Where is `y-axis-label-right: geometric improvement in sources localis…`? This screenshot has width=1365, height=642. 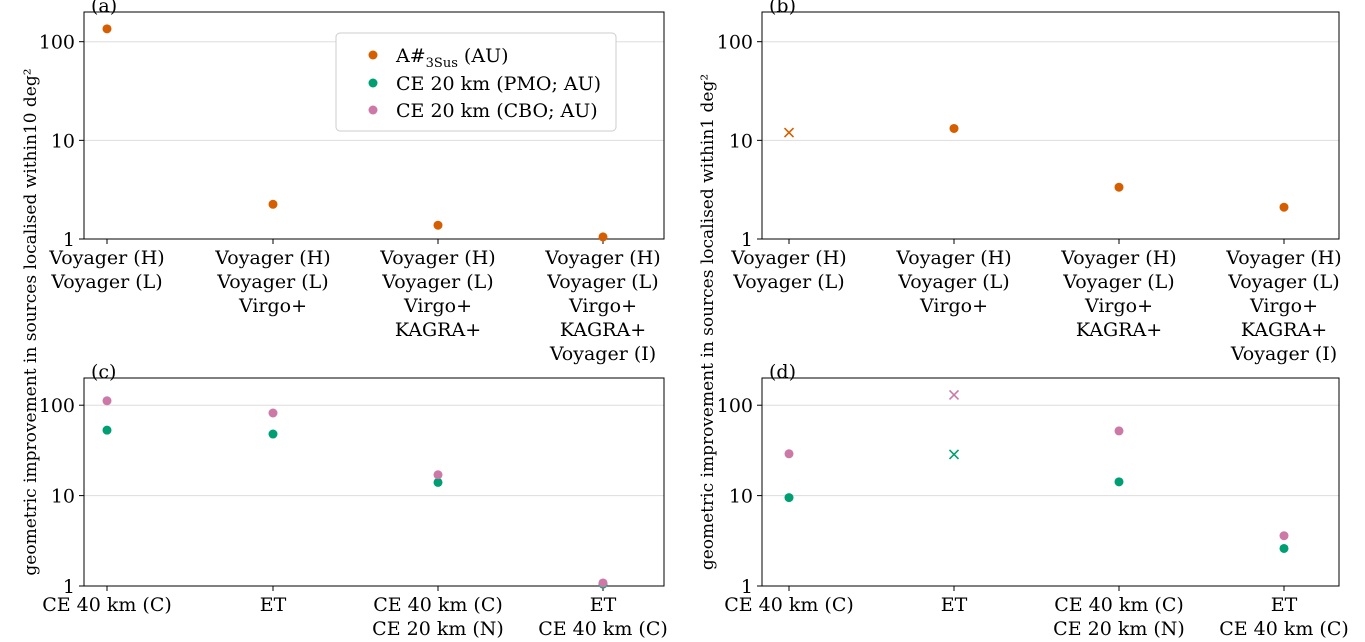 y-axis-label-right: geometric improvement in sources localis… is located at coordinates (708, 322).